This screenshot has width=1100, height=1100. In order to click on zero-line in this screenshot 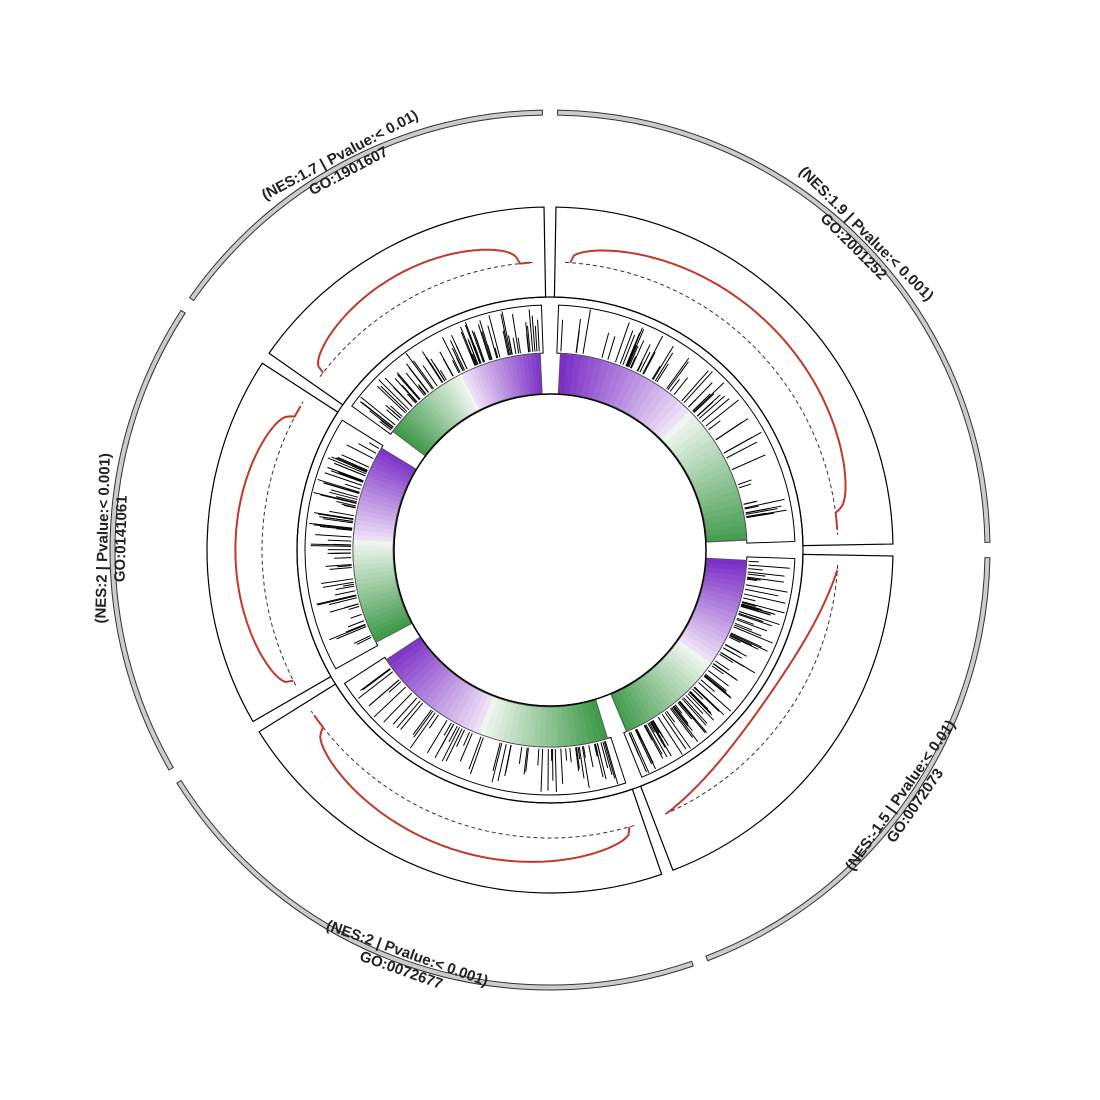, I will do `click(702, 398)`.